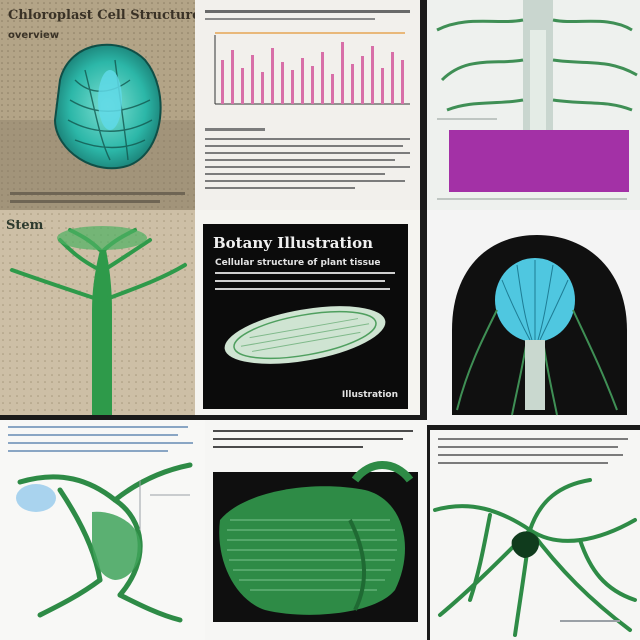  What do you see at coordinates (25, 225) in the screenshot?
I see `panel-4-heading: Stem` at bounding box center [25, 225].